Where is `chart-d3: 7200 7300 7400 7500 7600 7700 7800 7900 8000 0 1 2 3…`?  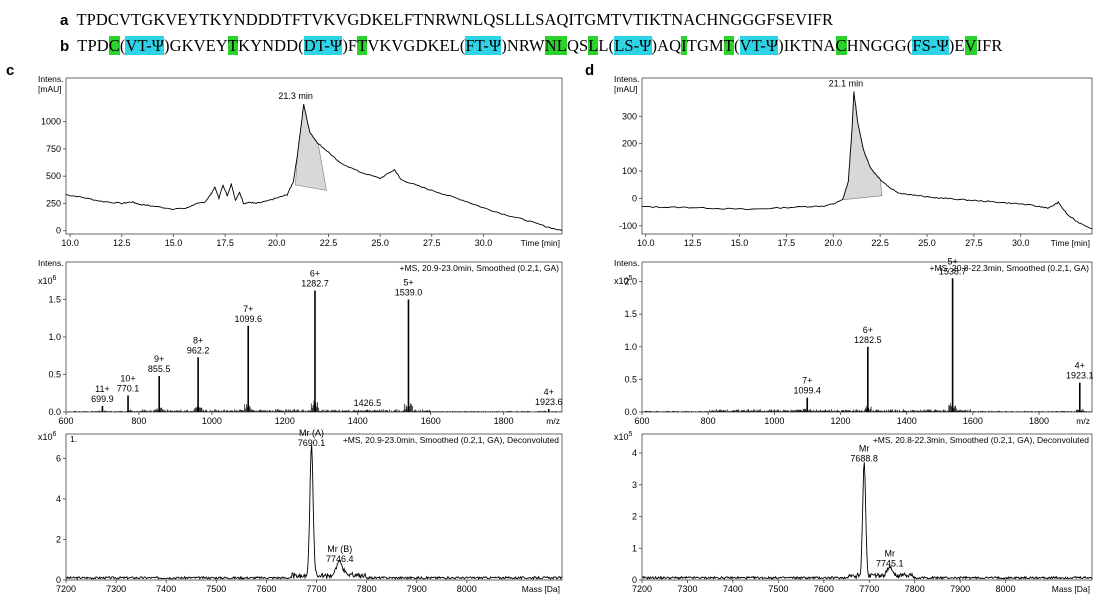 chart-d3: 7200 7300 7400 7500 7600 7700 7800 7900 8000 0 1 2 3… is located at coordinates (853, 512).